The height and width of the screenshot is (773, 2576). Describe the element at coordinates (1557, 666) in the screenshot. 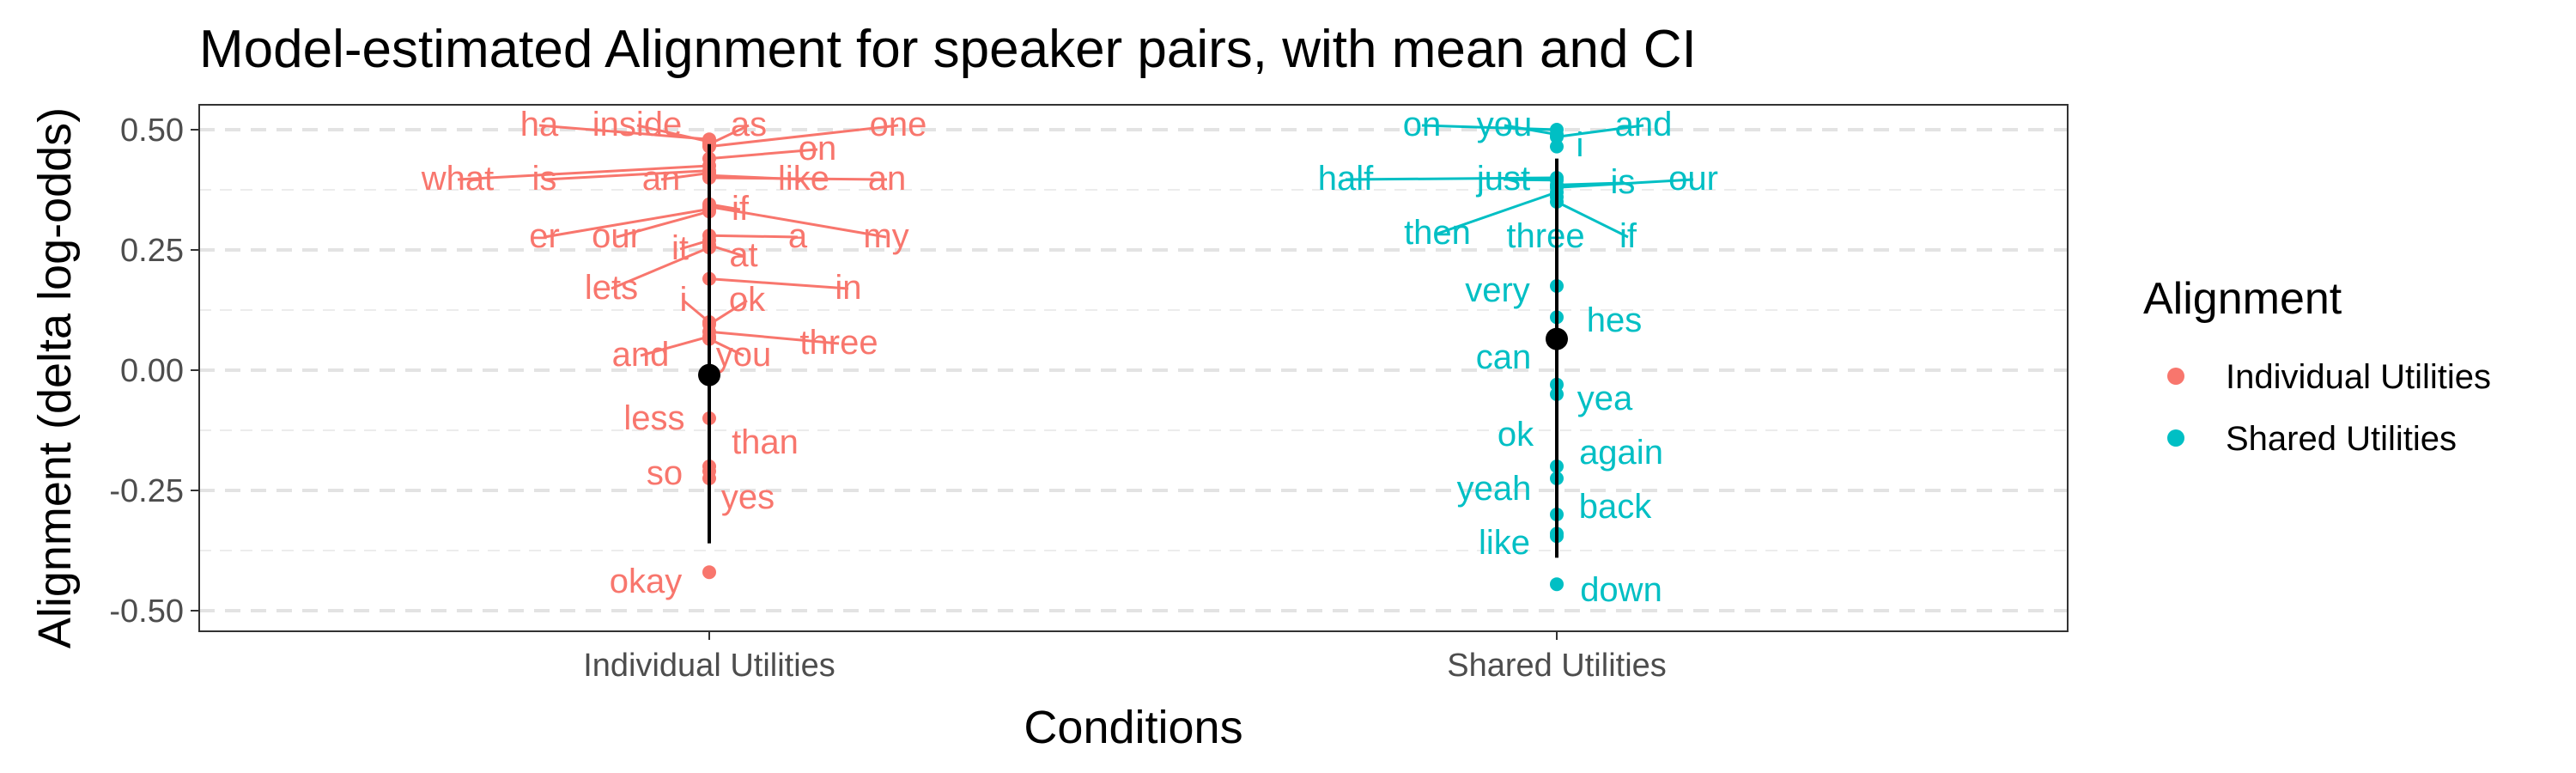

I see `x-tick-label: Shared Utilities` at that location.